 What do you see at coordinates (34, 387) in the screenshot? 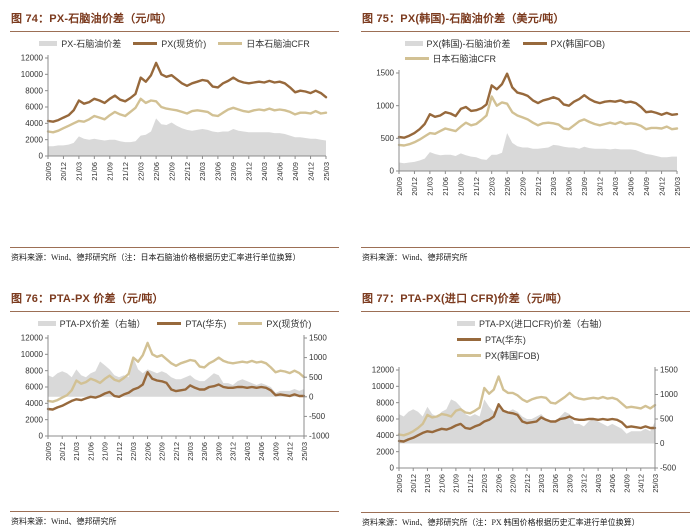
I see `svg-text: 6000` at bounding box center [34, 387].